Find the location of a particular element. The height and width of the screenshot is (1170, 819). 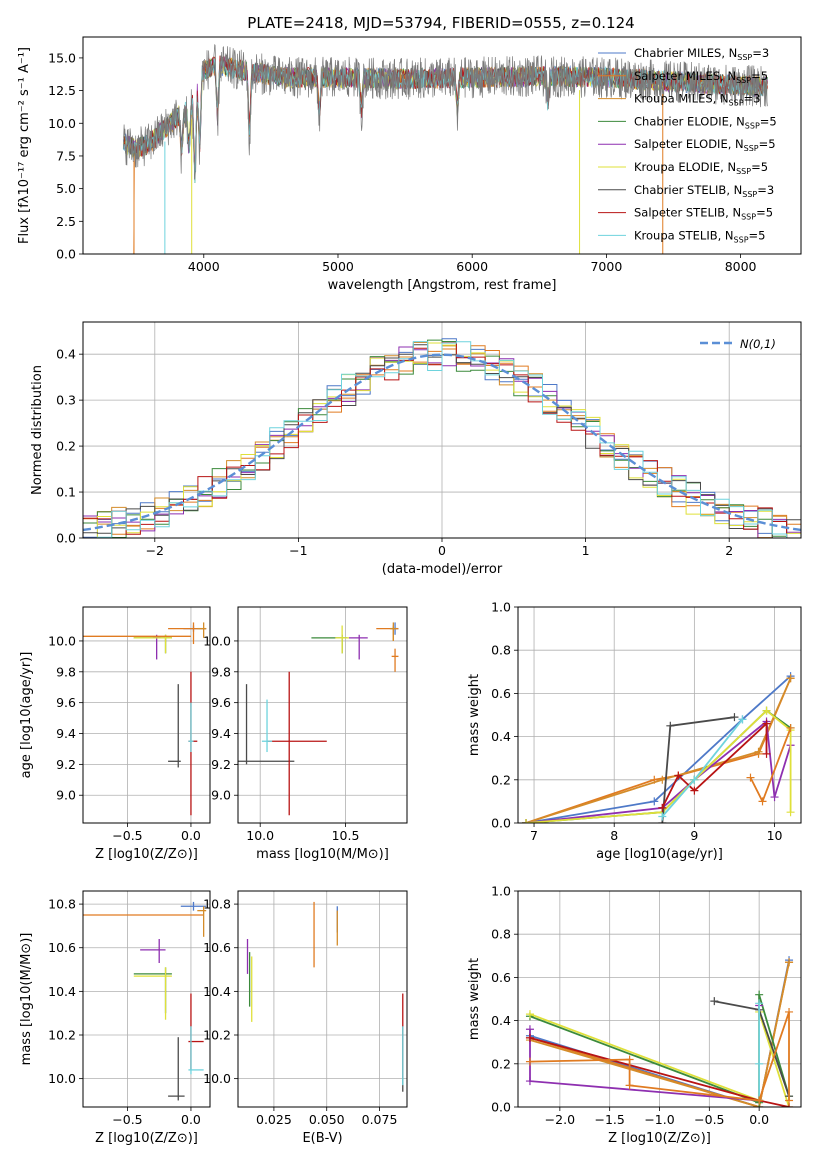

legend-text: Salpeter ELODIE, N is located at coordinates (689, 144).